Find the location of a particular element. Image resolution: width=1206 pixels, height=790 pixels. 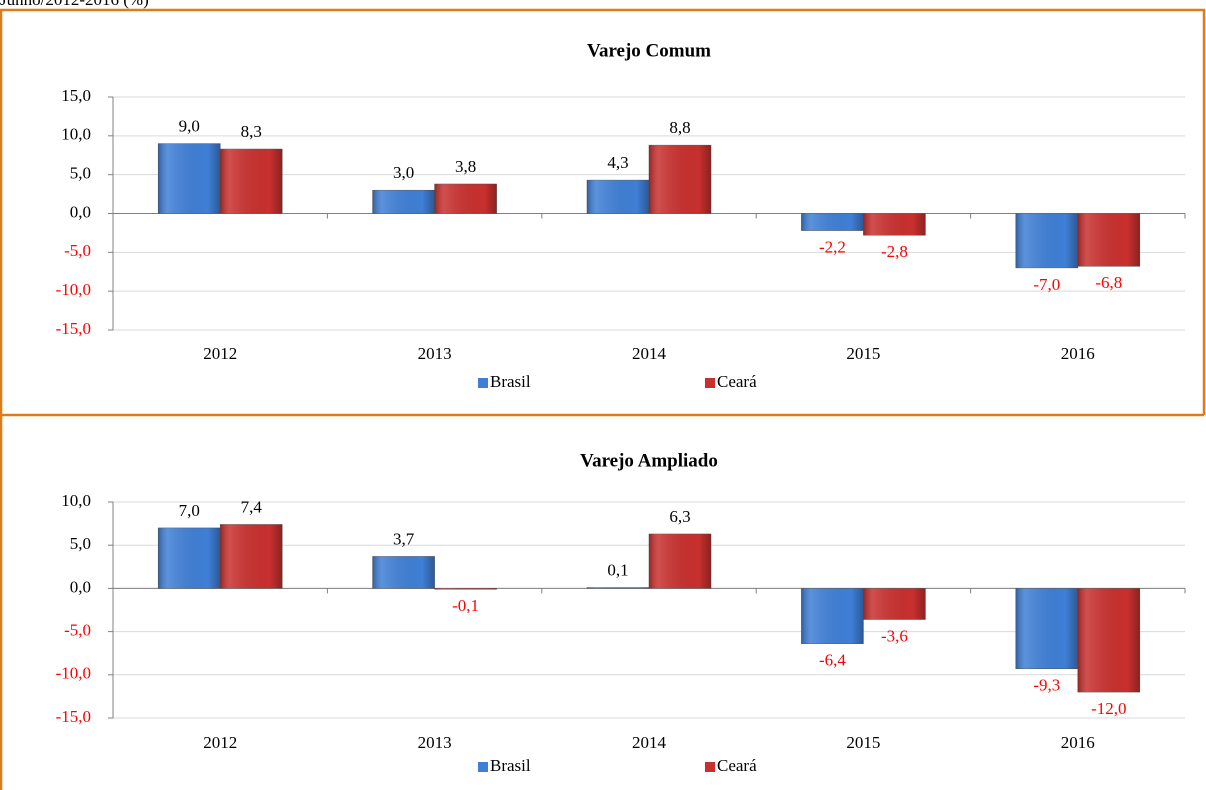

caption: Junho/2012-2016 (%) is located at coordinates (74, 4).